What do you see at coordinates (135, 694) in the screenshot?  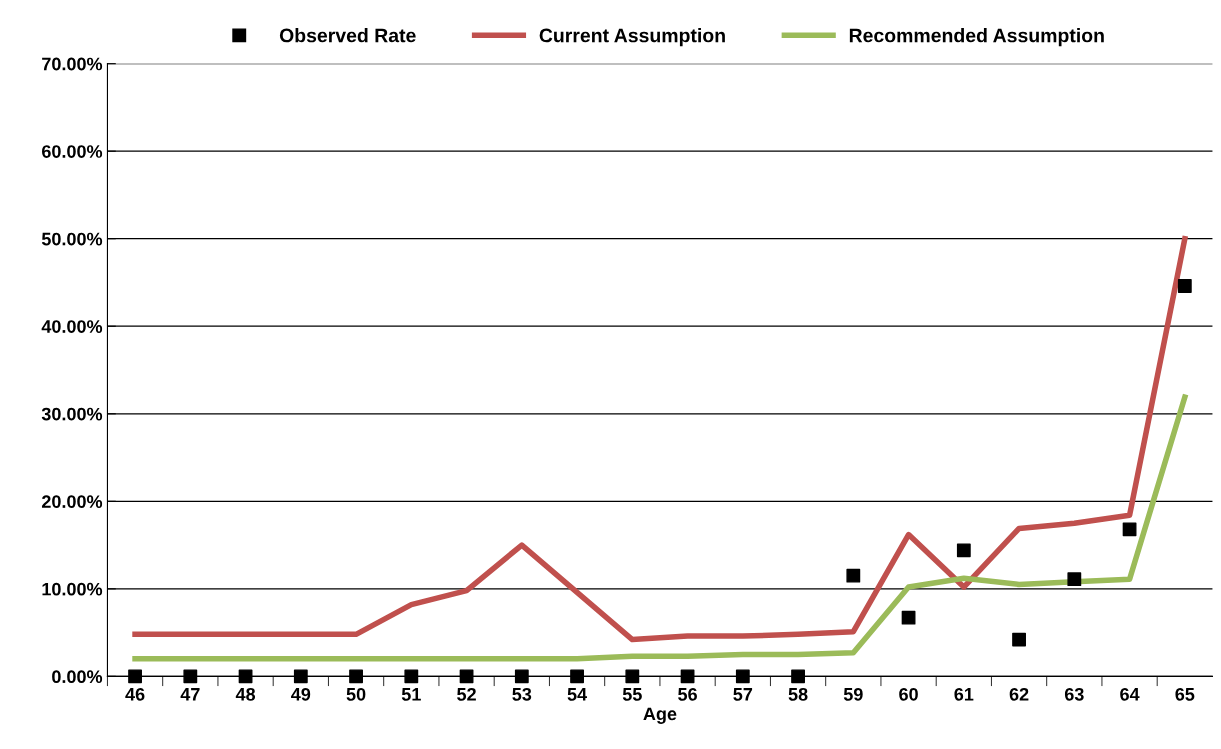 I see `x-tick-label: 46` at bounding box center [135, 694].